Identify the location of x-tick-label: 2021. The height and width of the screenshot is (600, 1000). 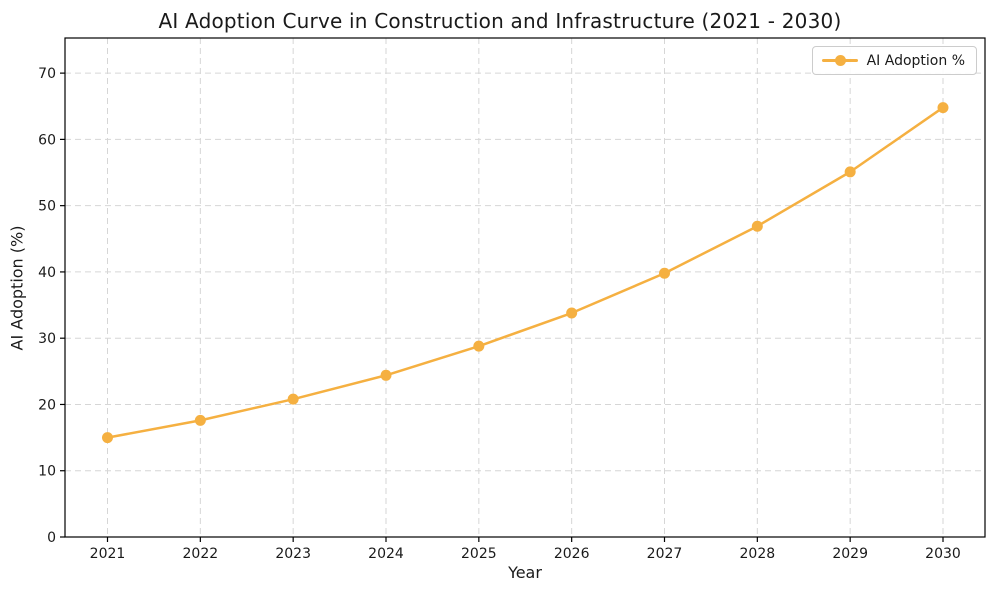
(108, 554).